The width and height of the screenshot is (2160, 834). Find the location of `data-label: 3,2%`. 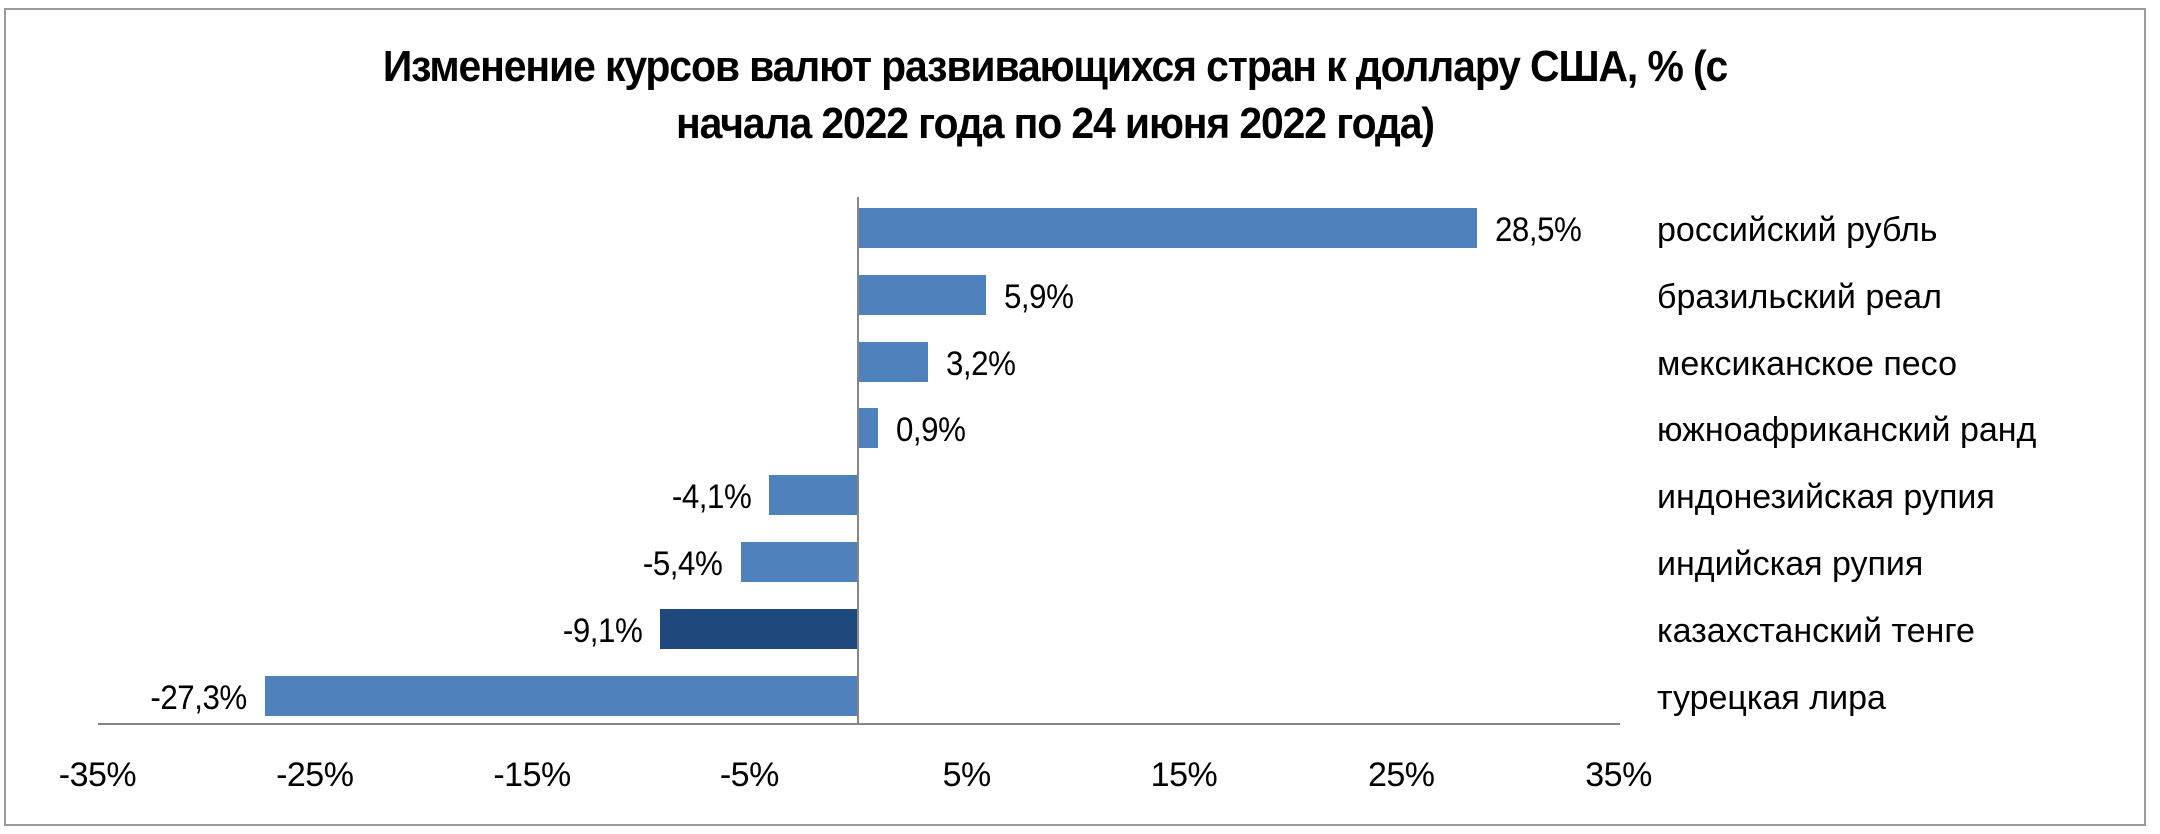

data-label: 3,2% is located at coordinates (980, 364).